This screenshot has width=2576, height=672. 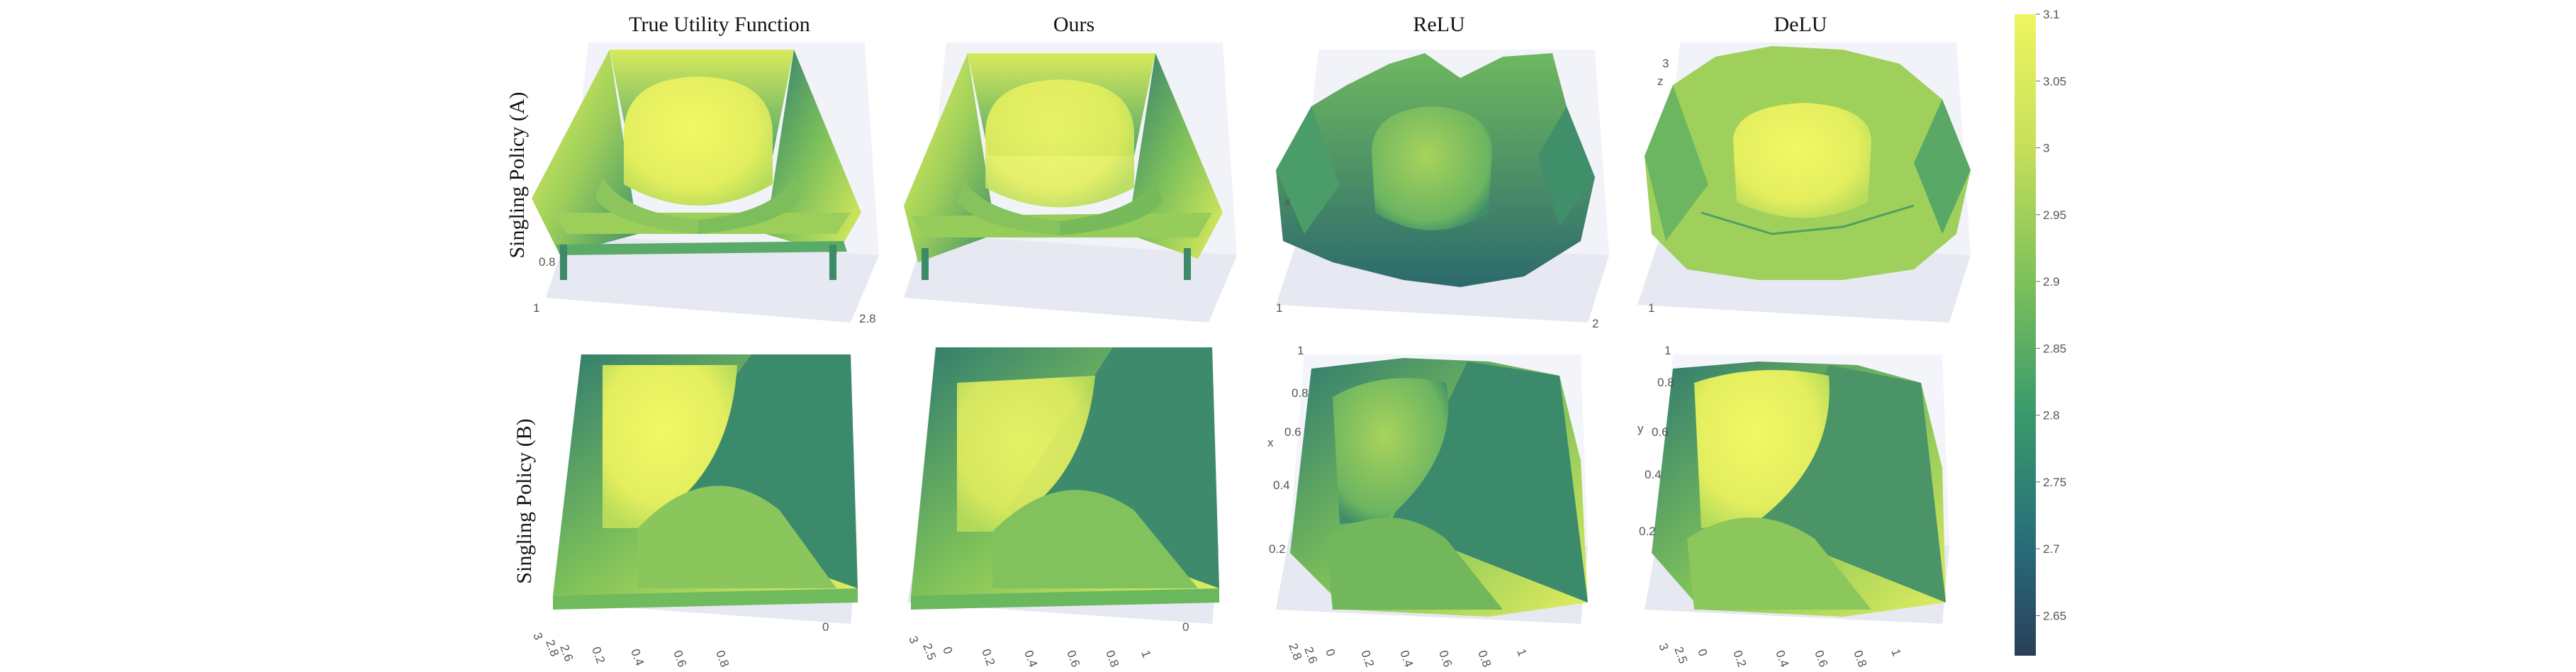 What do you see at coordinates (1310, 655) in the screenshot?
I see `row-b-panel-2-tick-label: 2.6` at bounding box center [1310, 655].